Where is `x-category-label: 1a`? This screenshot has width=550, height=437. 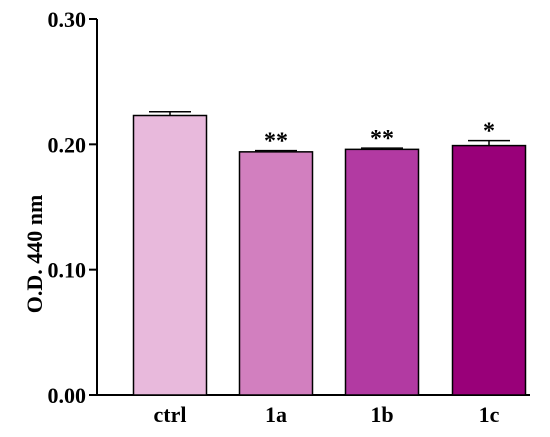
x-category-label: 1a is located at coordinates (276, 414).